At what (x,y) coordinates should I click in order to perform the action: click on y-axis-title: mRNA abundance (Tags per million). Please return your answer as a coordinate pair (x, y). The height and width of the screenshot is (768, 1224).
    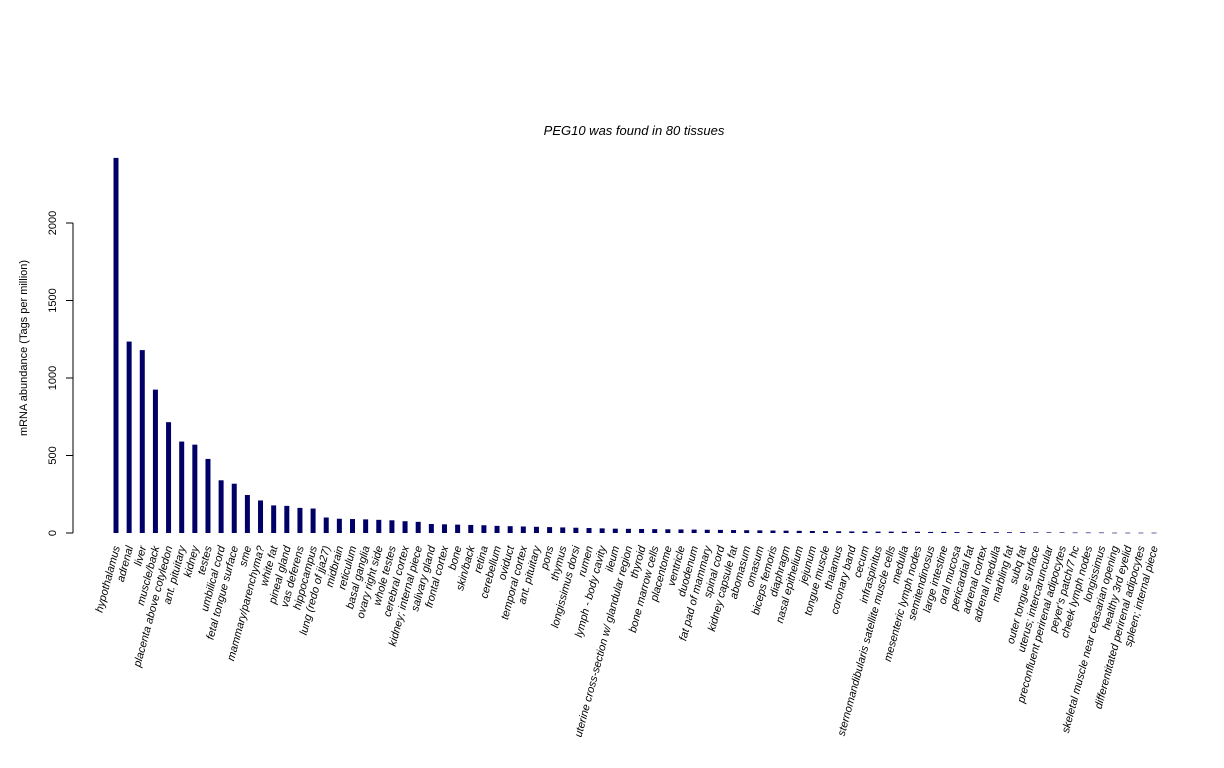
    Looking at the image, I should click on (24, 348).